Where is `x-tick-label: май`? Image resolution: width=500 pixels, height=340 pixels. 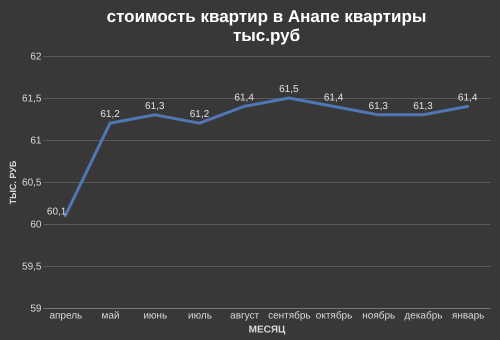 x-tick-label: май is located at coordinates (111, 316).